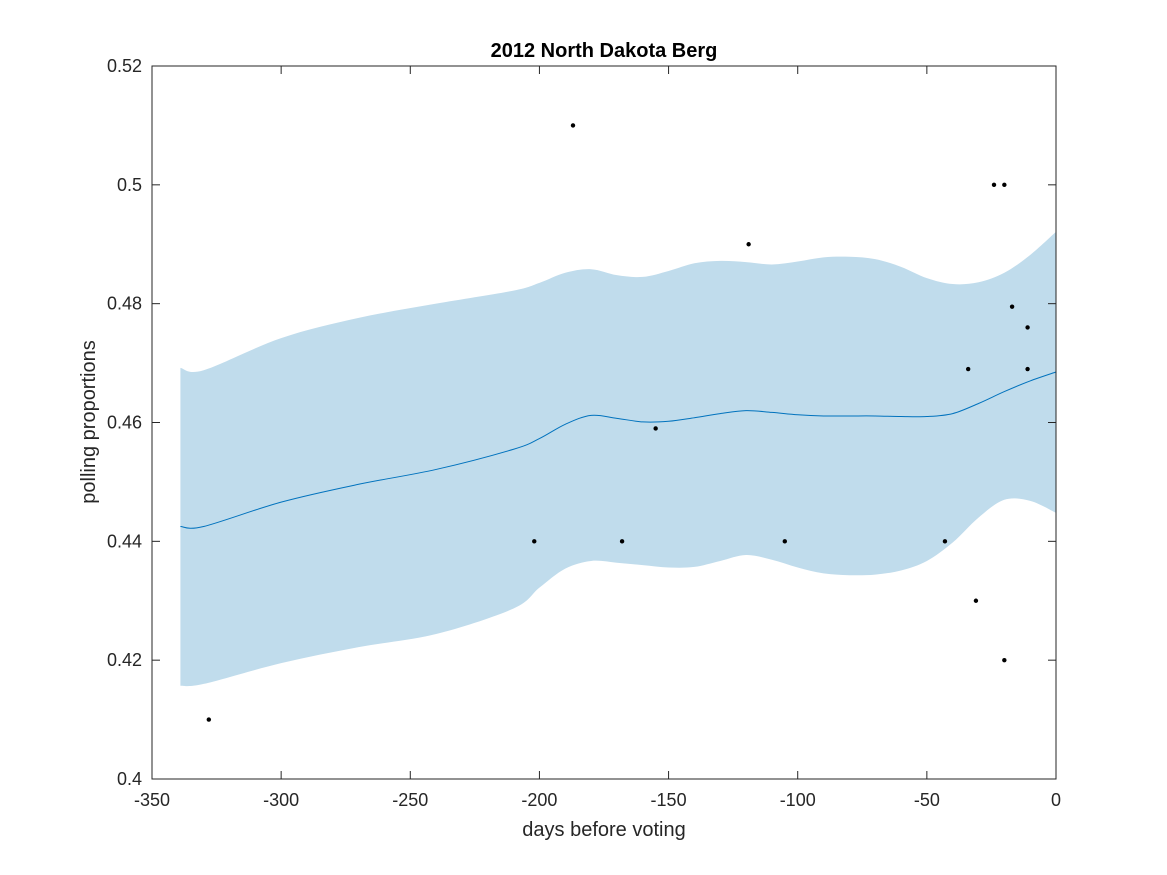 This screenshot has height=875, width=1167. Describe the element at coordinates (603, 830) in the screenshot. I see `x-axis-label: days before voting` at that location.